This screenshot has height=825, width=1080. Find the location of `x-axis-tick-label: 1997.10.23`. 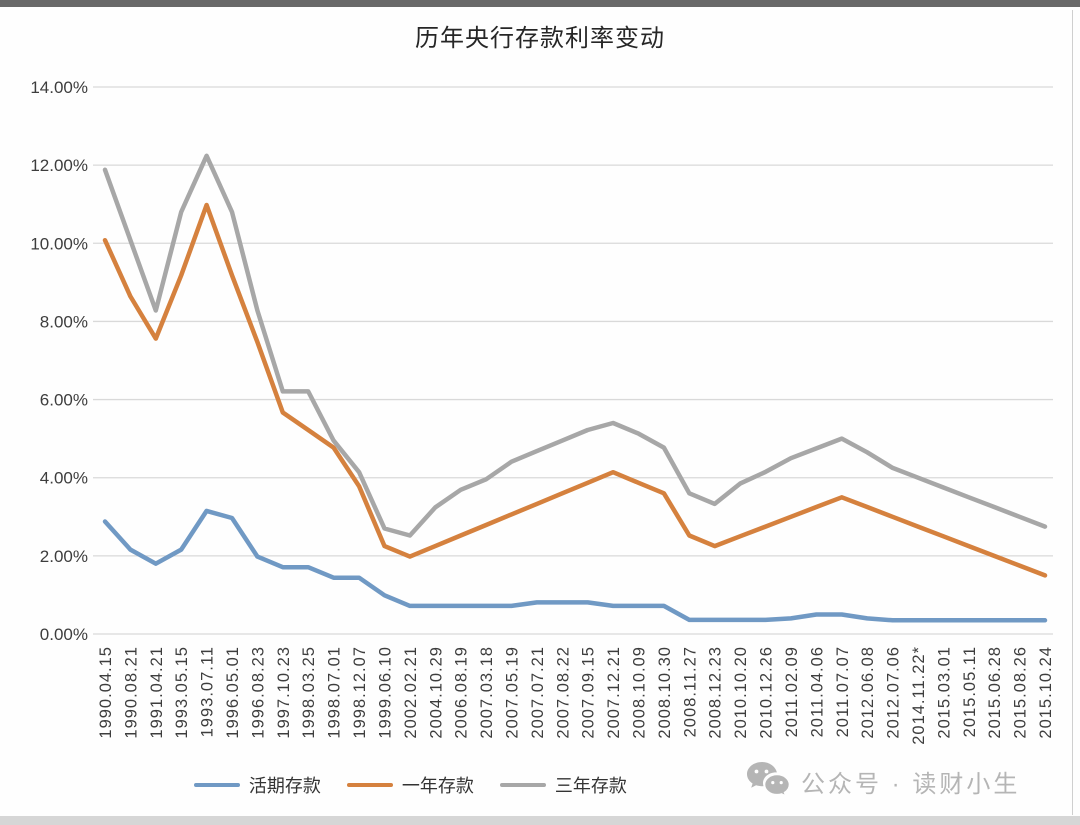

x-axis-tick-label: 1997.10.23 is located at coordinates (284, 692).